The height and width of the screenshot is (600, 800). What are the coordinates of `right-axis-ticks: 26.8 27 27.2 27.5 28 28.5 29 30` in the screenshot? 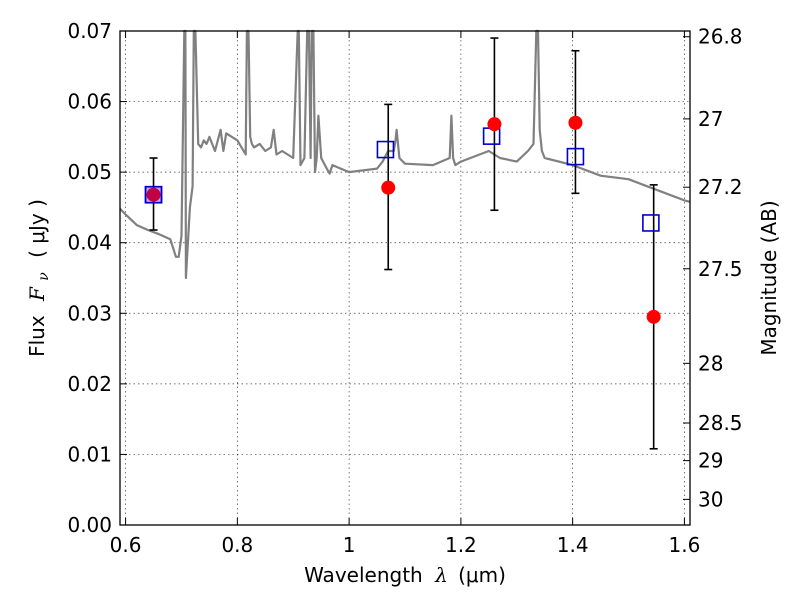 It's located at (713, 268).